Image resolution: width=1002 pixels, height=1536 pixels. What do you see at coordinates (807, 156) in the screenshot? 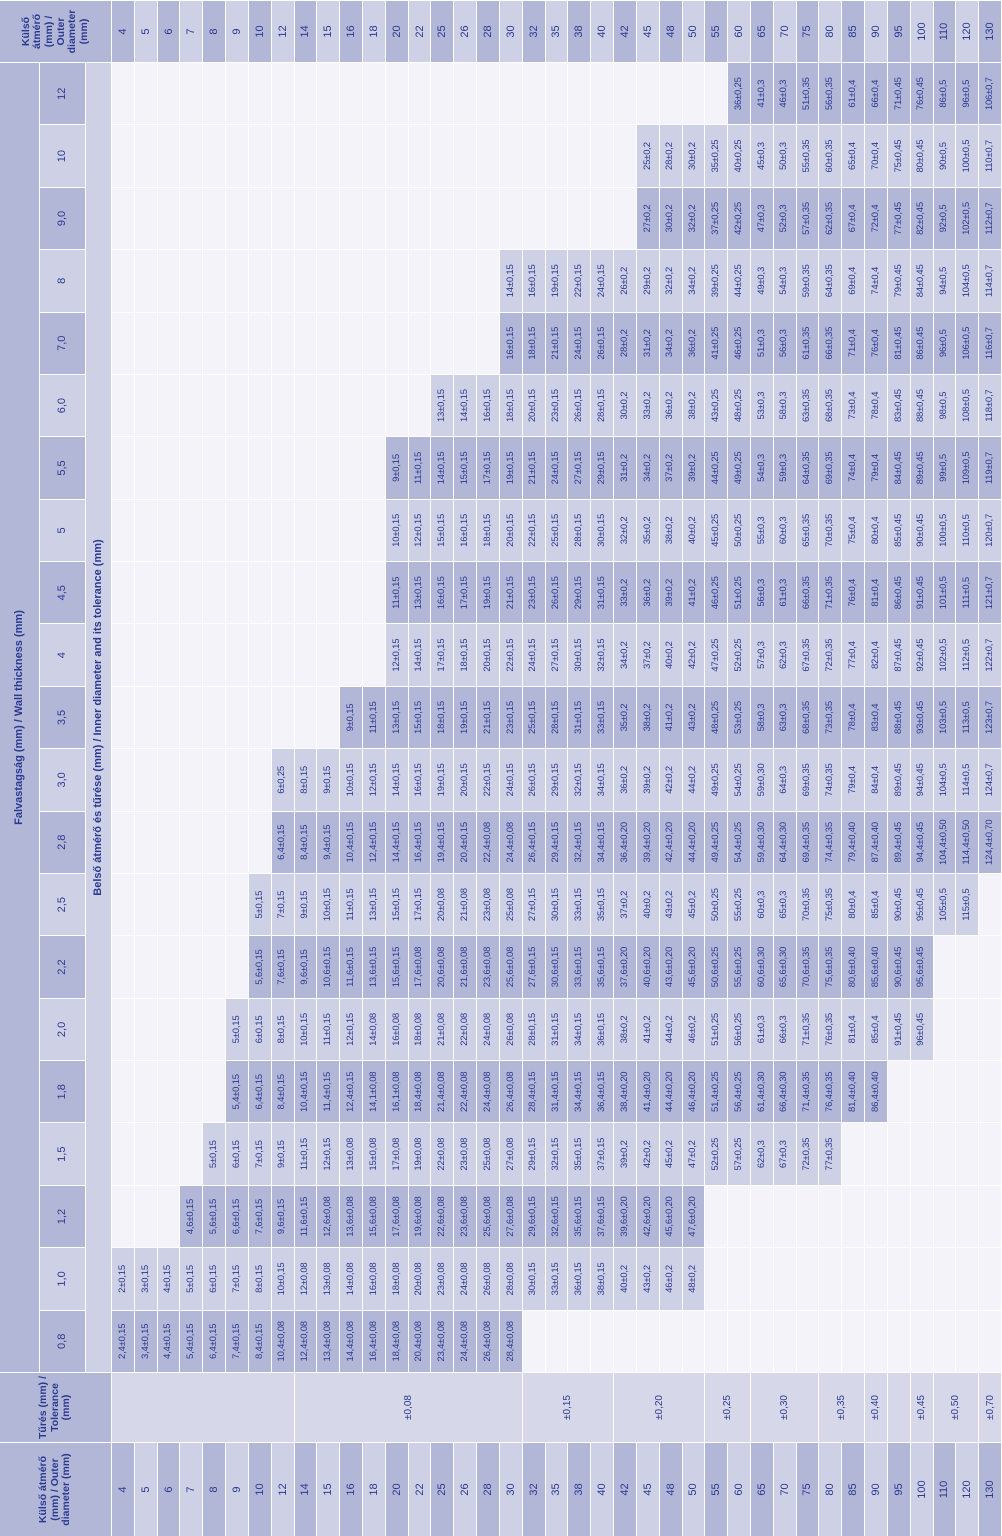
I see `inner-diameter-cell: 55±0,35` at bounding box center [807, 156].